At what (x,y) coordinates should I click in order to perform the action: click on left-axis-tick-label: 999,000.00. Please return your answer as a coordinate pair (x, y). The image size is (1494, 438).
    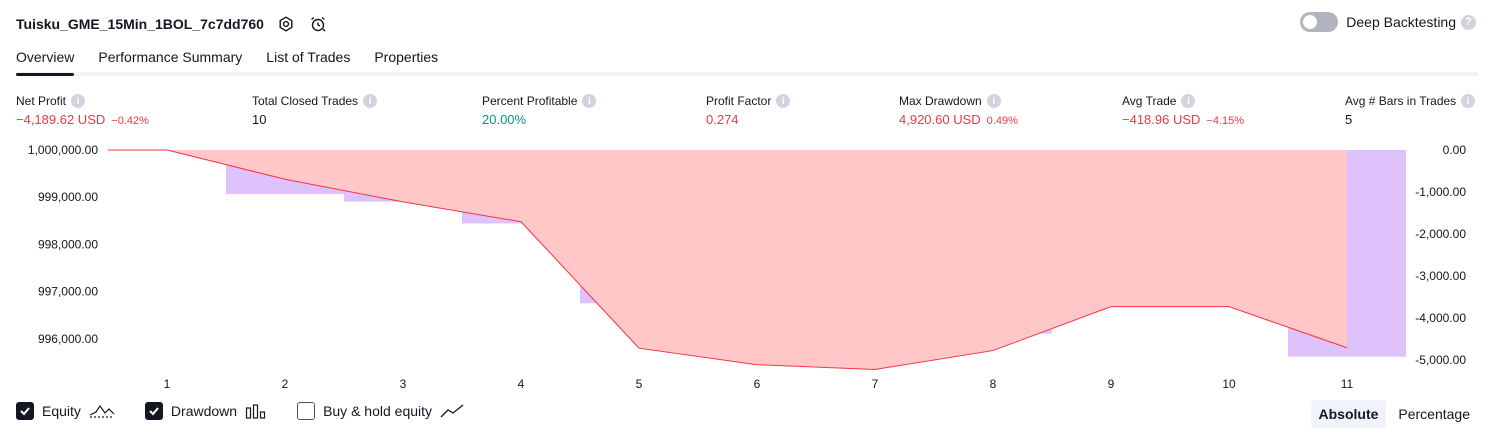
    Looking at the image, I should click on (68, 197).